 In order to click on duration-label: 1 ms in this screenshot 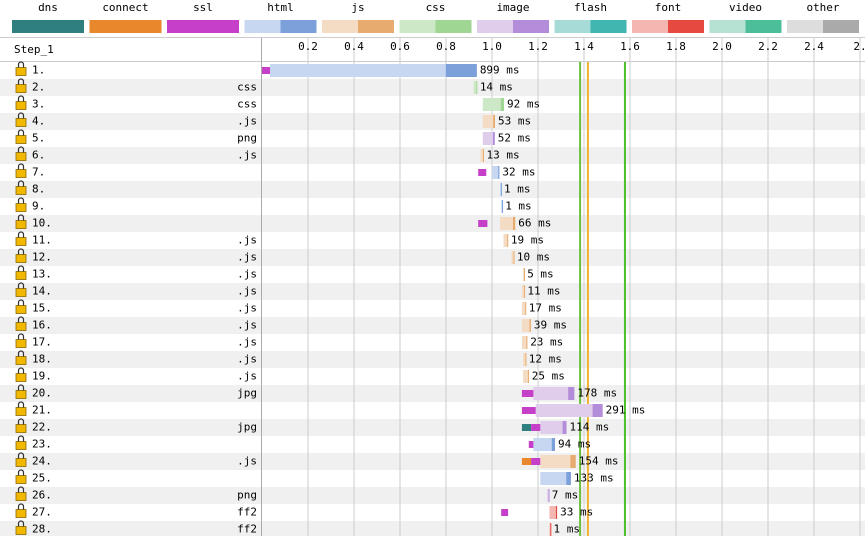, I will do `click(567, 529)`.